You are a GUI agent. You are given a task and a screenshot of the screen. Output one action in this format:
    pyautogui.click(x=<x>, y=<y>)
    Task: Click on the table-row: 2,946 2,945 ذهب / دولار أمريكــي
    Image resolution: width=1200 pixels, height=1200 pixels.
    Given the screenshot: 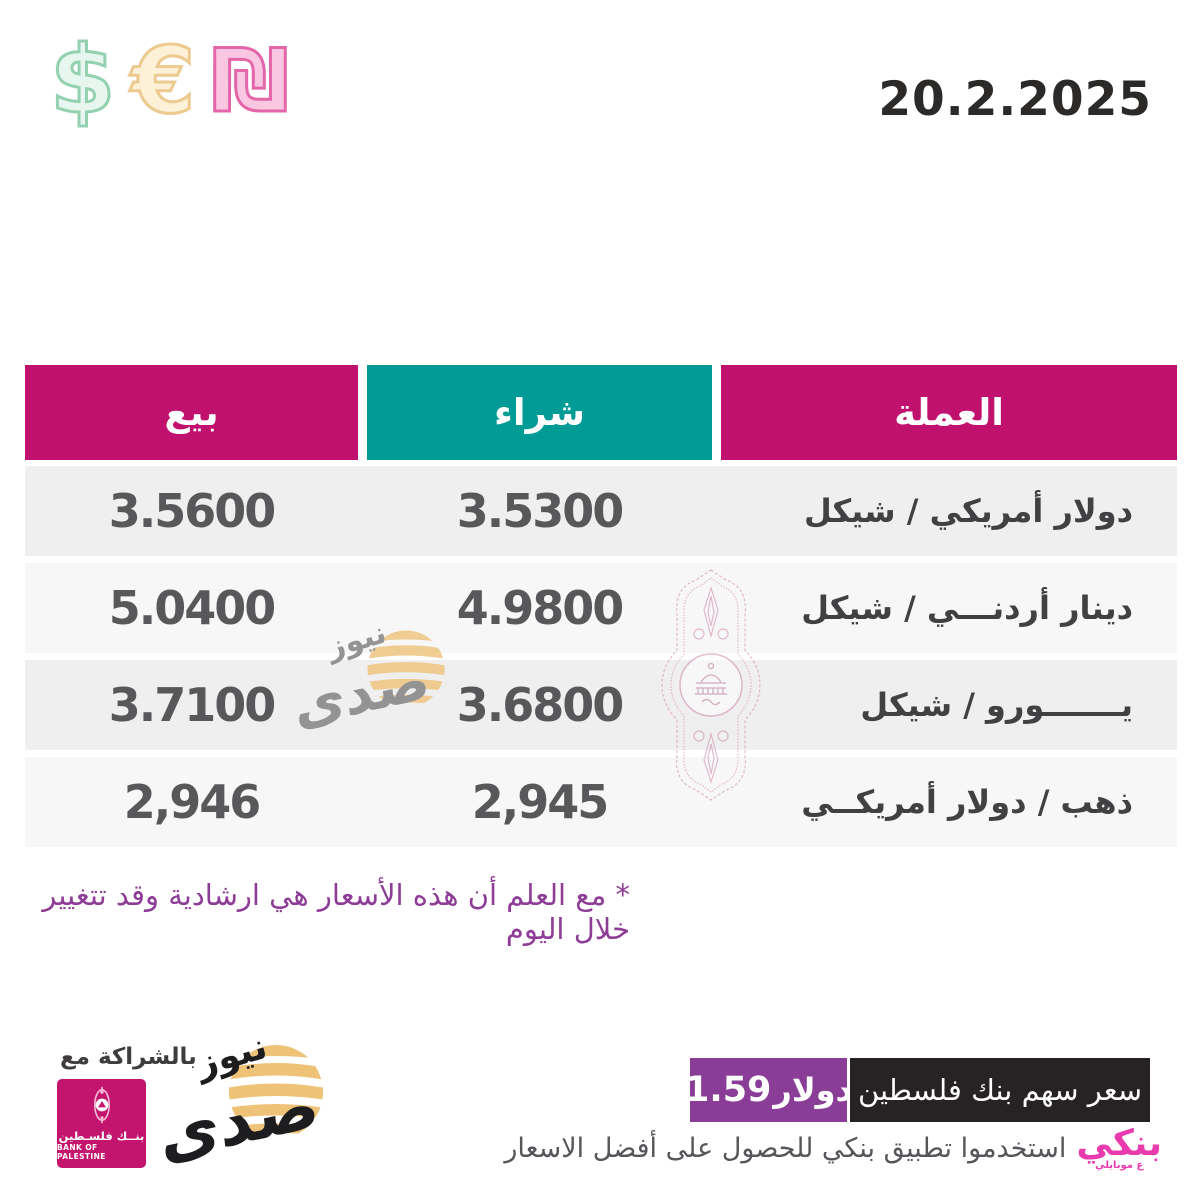 What is the action you would take?
    pyautogui.click(x=601, y=802)
    